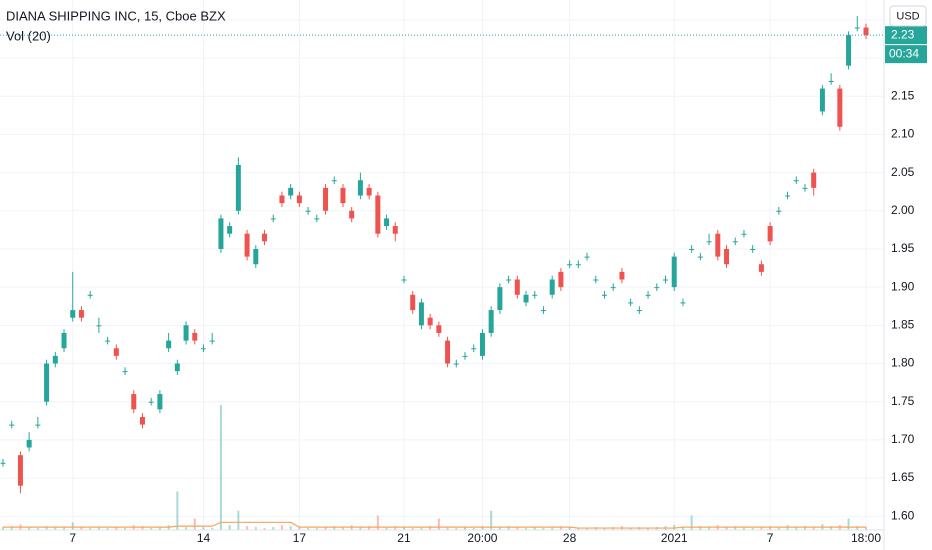 The image size is (932, 550). What do you see at coordinates (903, 134) in the screenshot?
I see `y-tick-label: 2.10` at bounding box center [903, 134].